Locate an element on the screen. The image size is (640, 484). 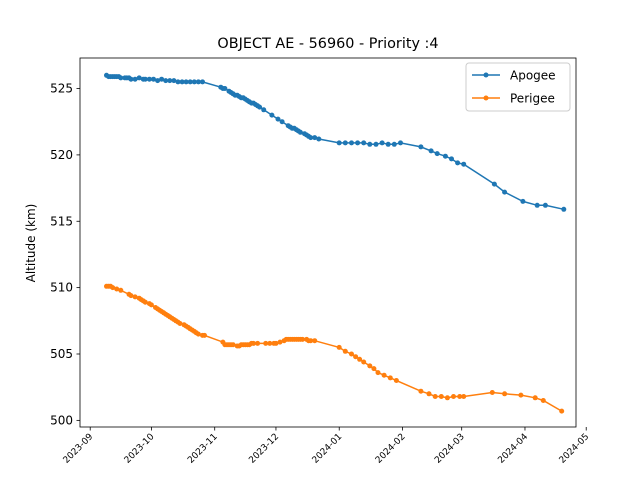
legend-label-apogee: Apogee is located at coordinates (533, 76).